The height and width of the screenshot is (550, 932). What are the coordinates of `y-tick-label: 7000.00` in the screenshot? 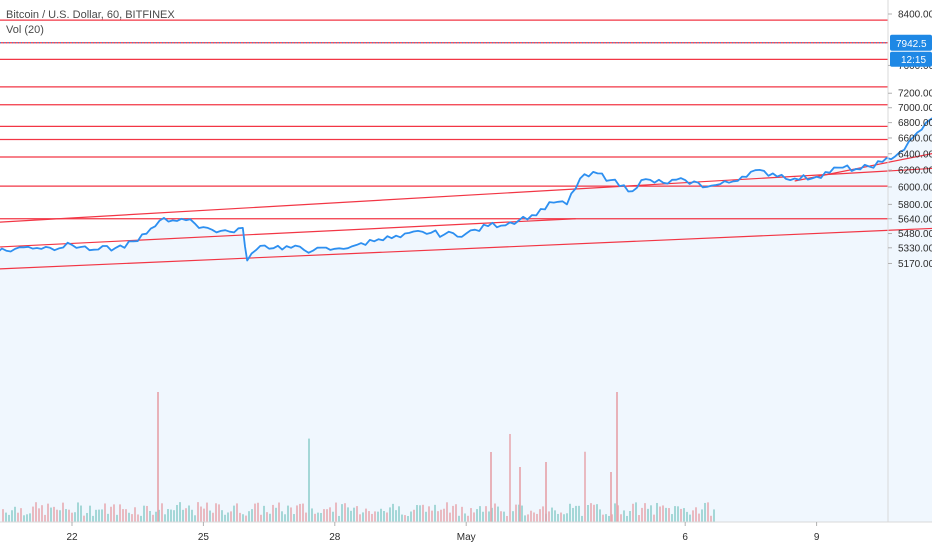 It's located at (915, 108).